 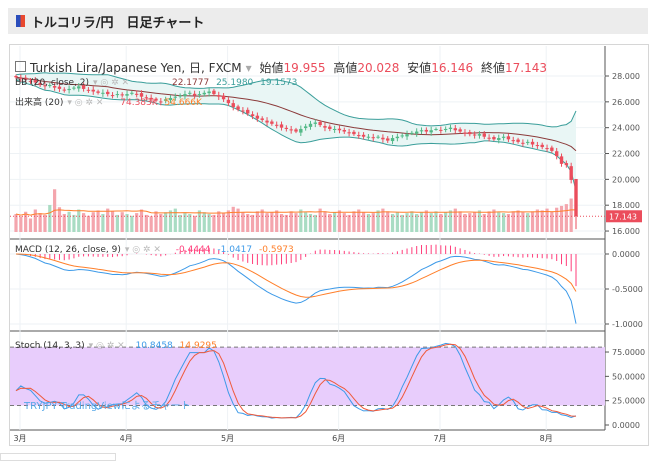 I want to click on volume-value: 74.383K, so click(x=139, y=103).